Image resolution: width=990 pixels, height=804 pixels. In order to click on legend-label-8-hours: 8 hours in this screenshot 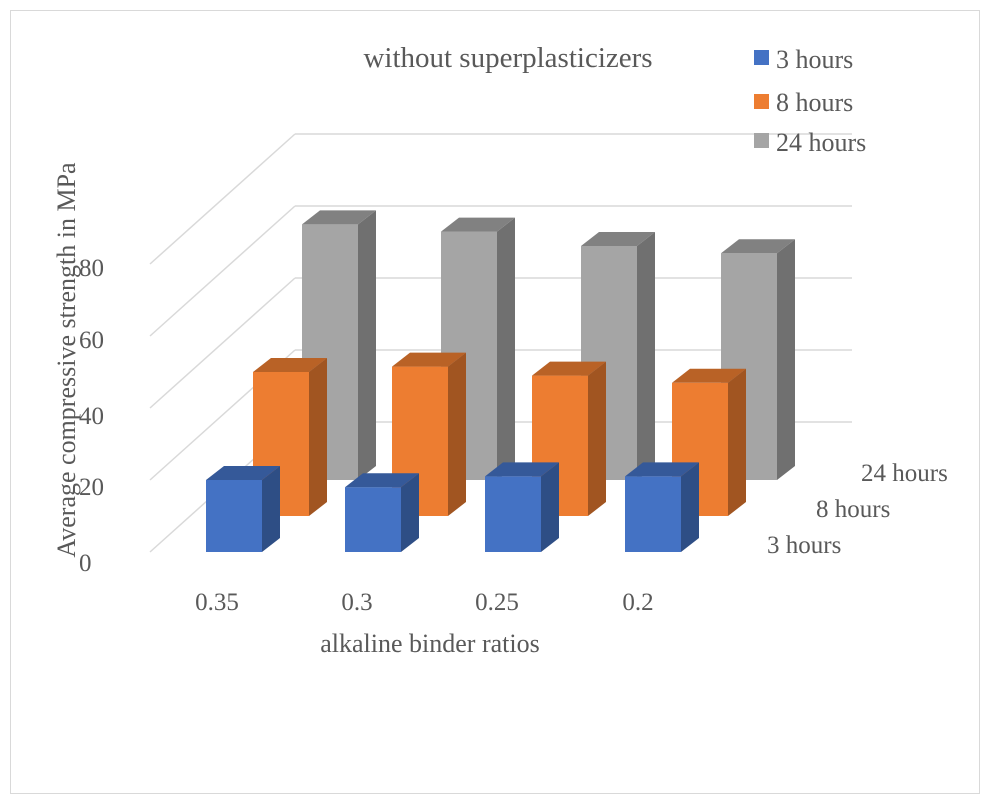, I will do `click(814, 102)`.